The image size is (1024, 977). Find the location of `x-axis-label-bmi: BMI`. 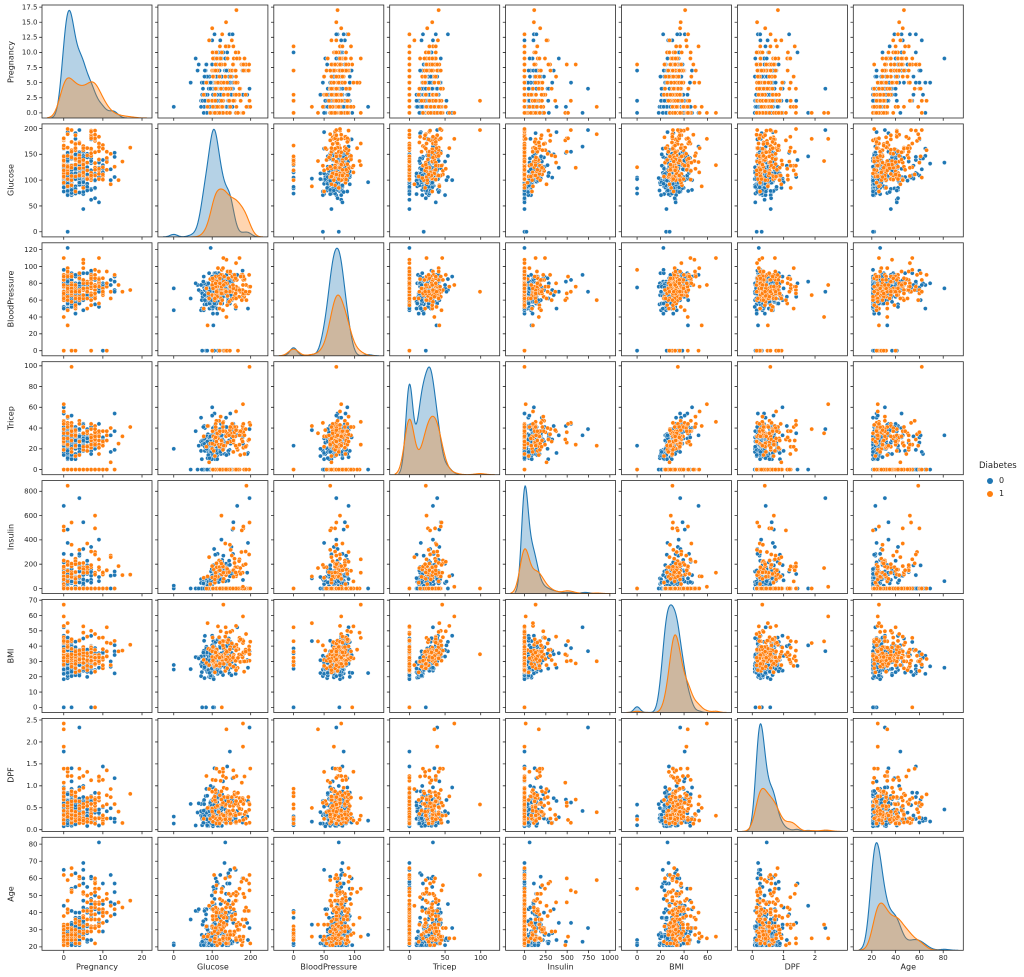

x-axis-label-bmi: BMI is located at coordinates (676, 967).